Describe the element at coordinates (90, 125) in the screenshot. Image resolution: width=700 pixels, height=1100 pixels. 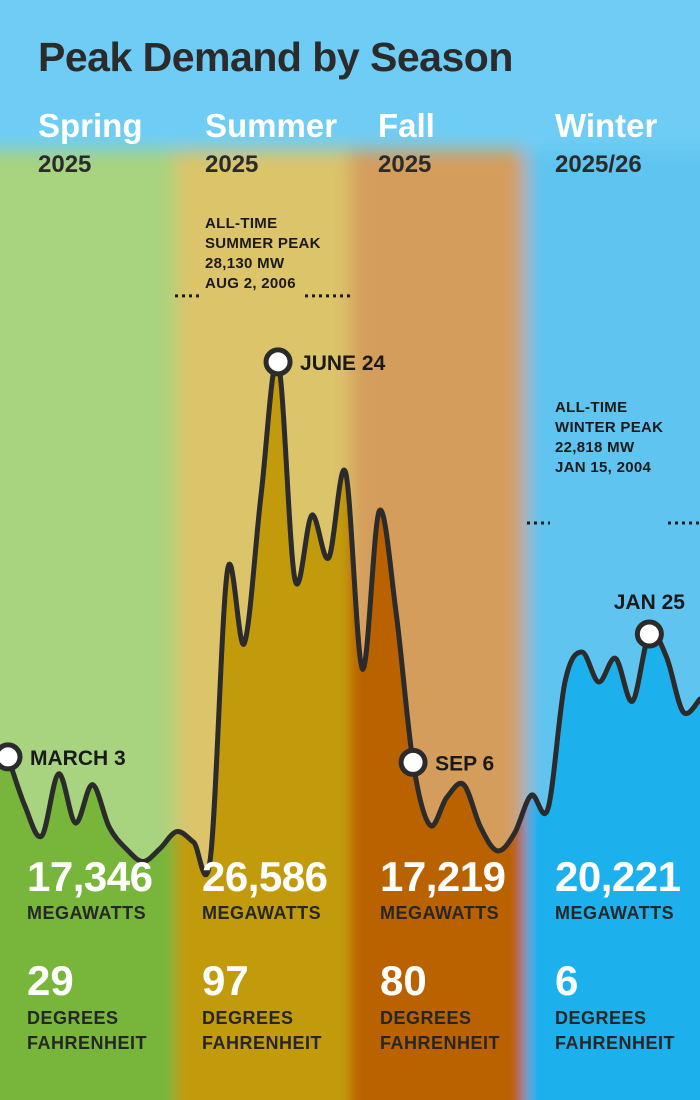
I see `season-name: Spring` at that location.